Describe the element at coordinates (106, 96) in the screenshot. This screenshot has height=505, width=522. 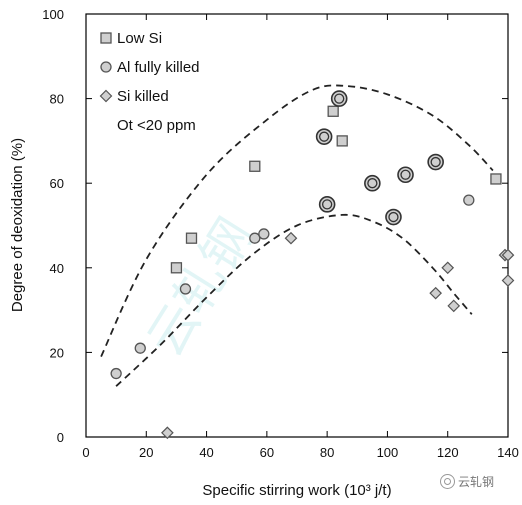
I see `legend-marker-diamond` at that location.